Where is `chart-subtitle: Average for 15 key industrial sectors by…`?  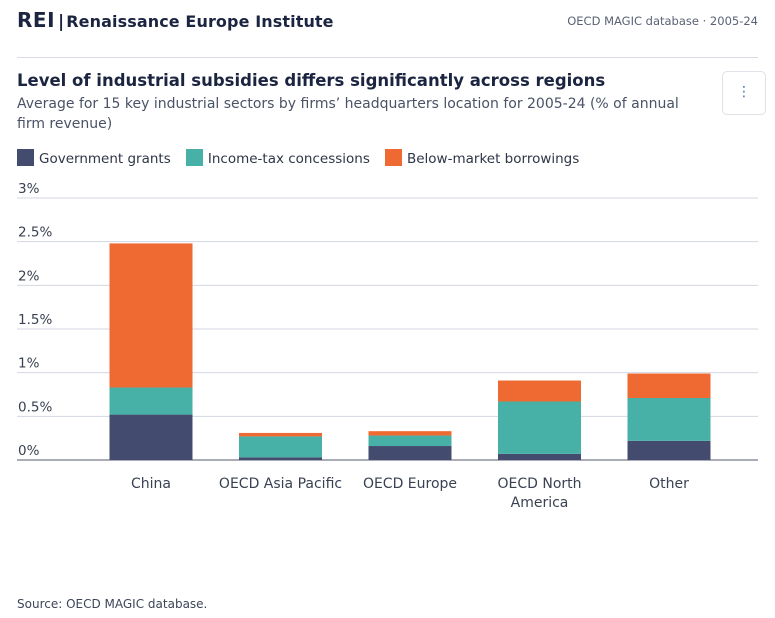
chart-subtitle: Average for 15 key industrial sectors by… is located at coordinates (348, 114).